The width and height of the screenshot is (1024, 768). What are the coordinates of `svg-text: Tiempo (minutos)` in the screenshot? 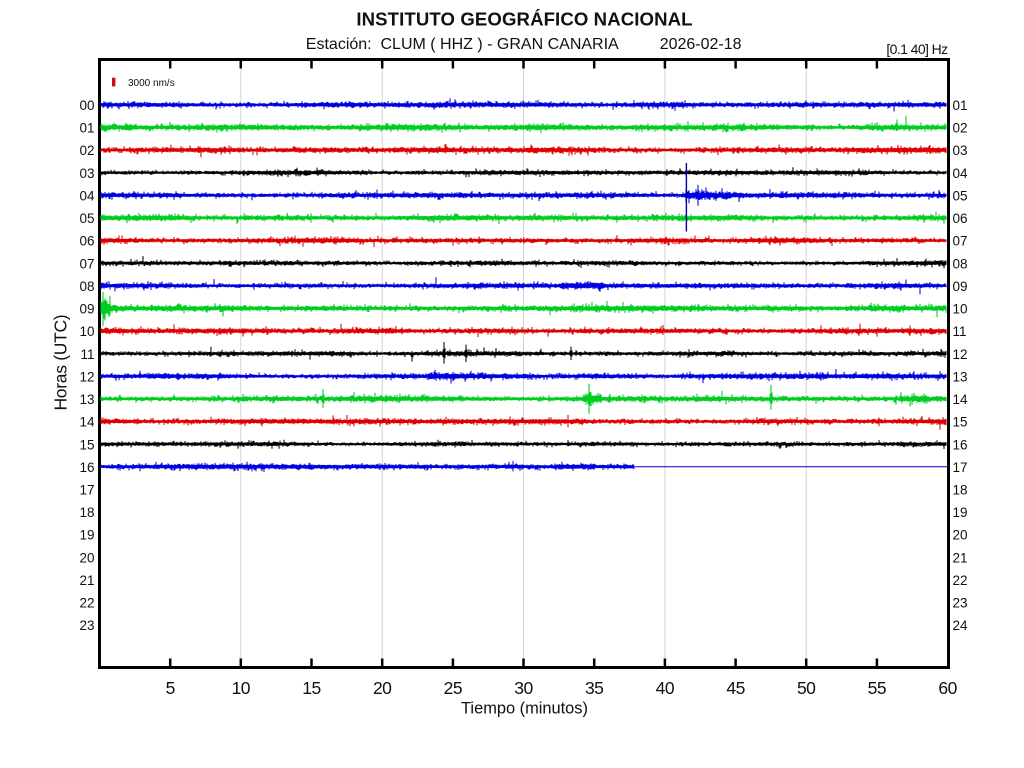 It's located at (524, 709).